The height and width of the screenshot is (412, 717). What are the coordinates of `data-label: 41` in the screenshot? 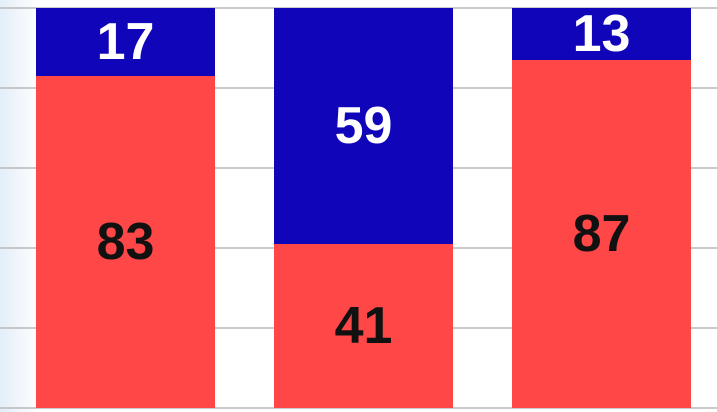 It's located at (364, 326).